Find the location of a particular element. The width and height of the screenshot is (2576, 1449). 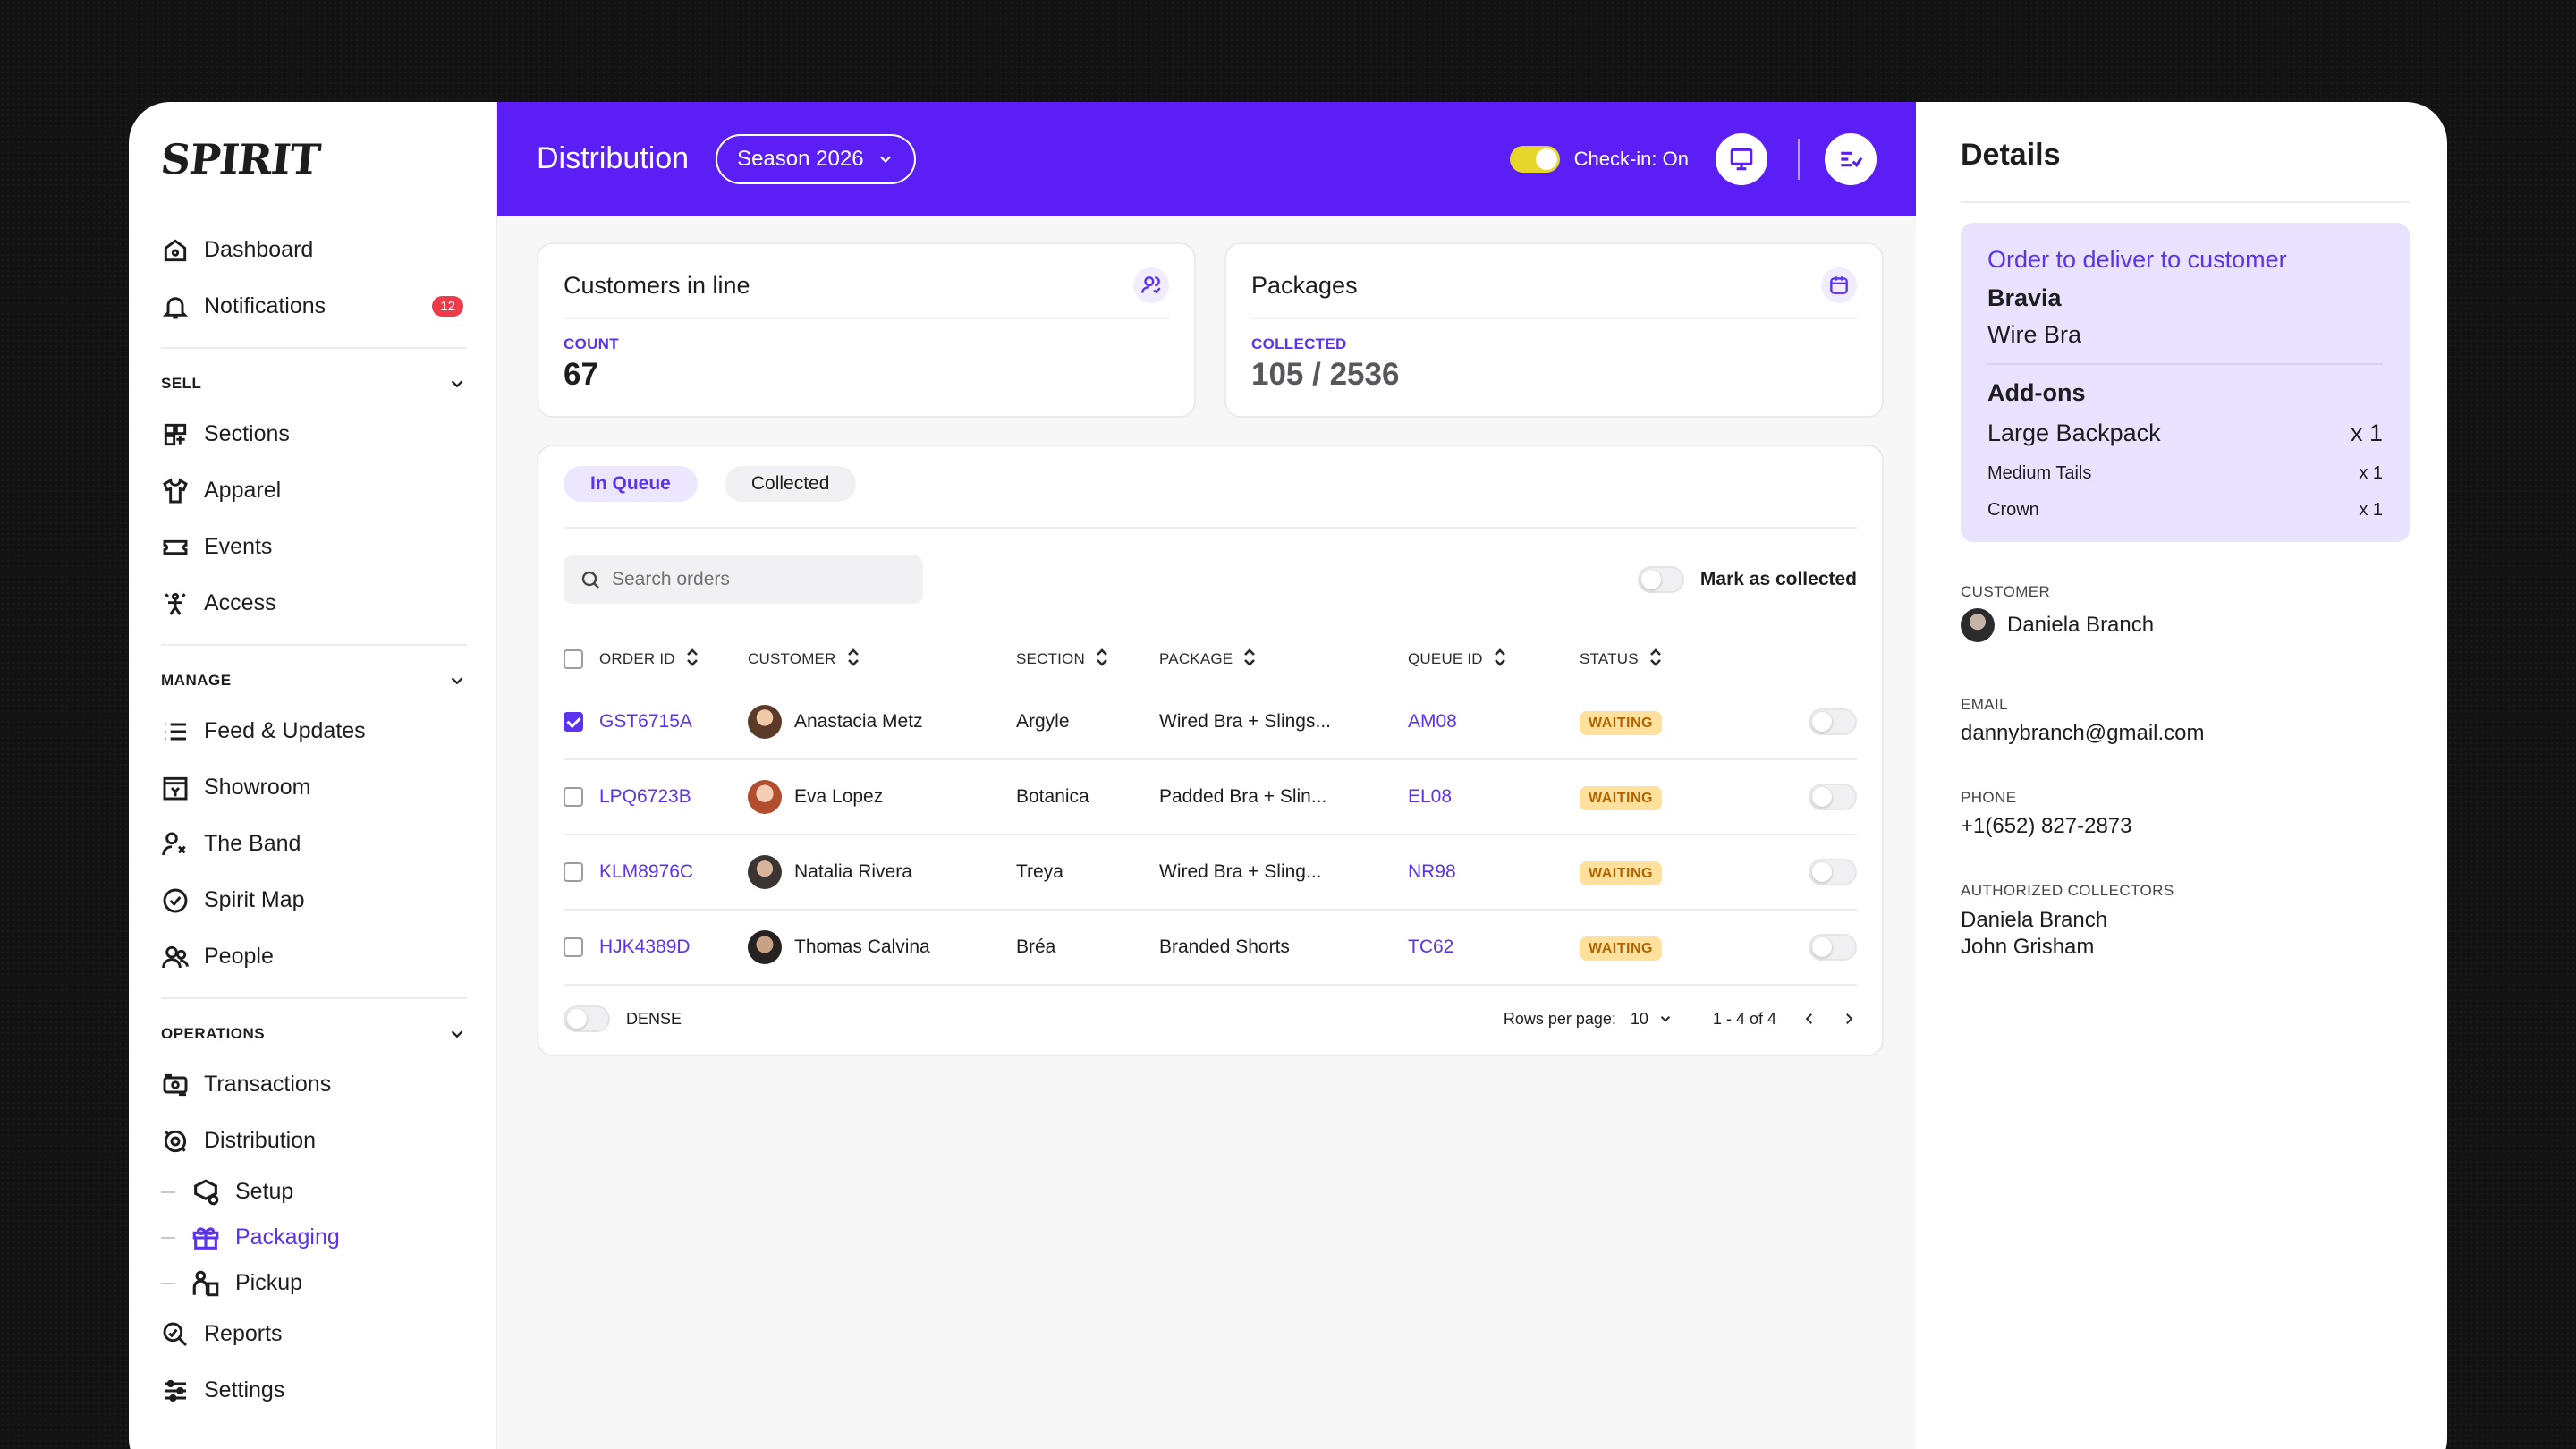

package-cell: Branded Shorts is located at coordinates (1283, 948).